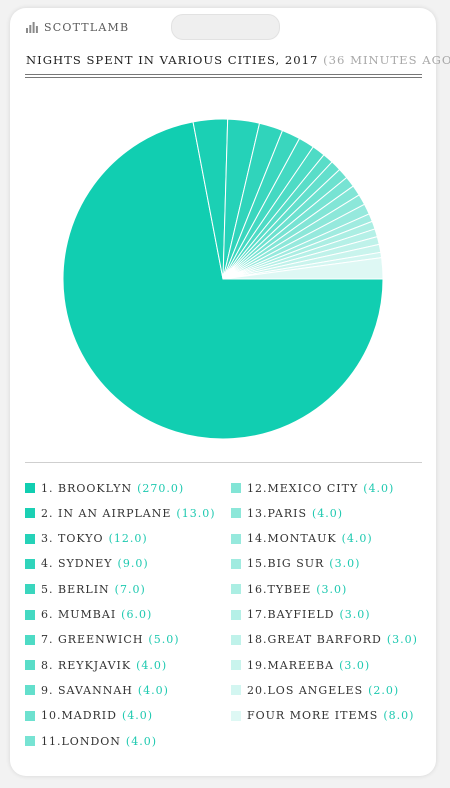  I want to click on legend-item: 7. GREENWICH (5.0), so click(102, 640).